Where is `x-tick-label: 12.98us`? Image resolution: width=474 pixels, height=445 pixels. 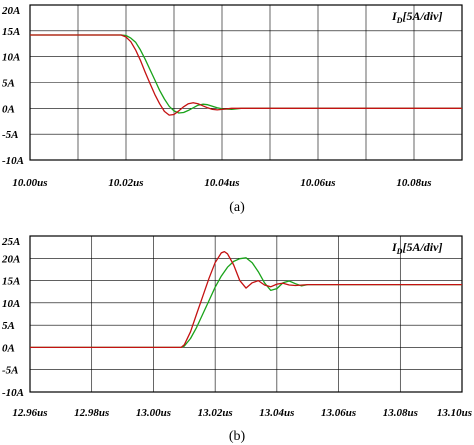
x-tick-label: 12.98us is located at coordinates (91, 413).